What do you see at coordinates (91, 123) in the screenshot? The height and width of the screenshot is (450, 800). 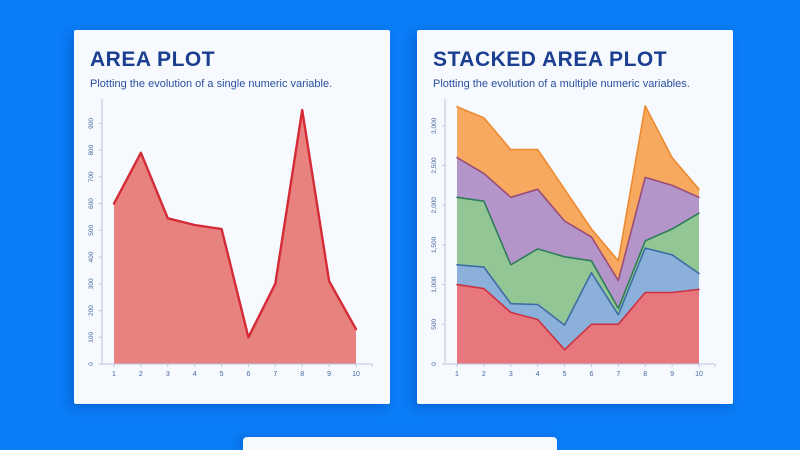 I see `svg-text: 900` at bounding box center [91, 123].